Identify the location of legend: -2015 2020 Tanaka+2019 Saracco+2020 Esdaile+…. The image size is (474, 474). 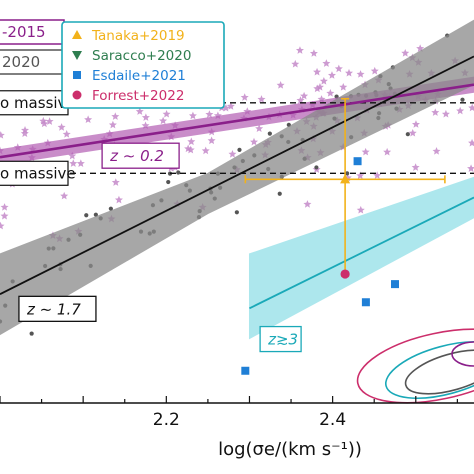
(112, 64).